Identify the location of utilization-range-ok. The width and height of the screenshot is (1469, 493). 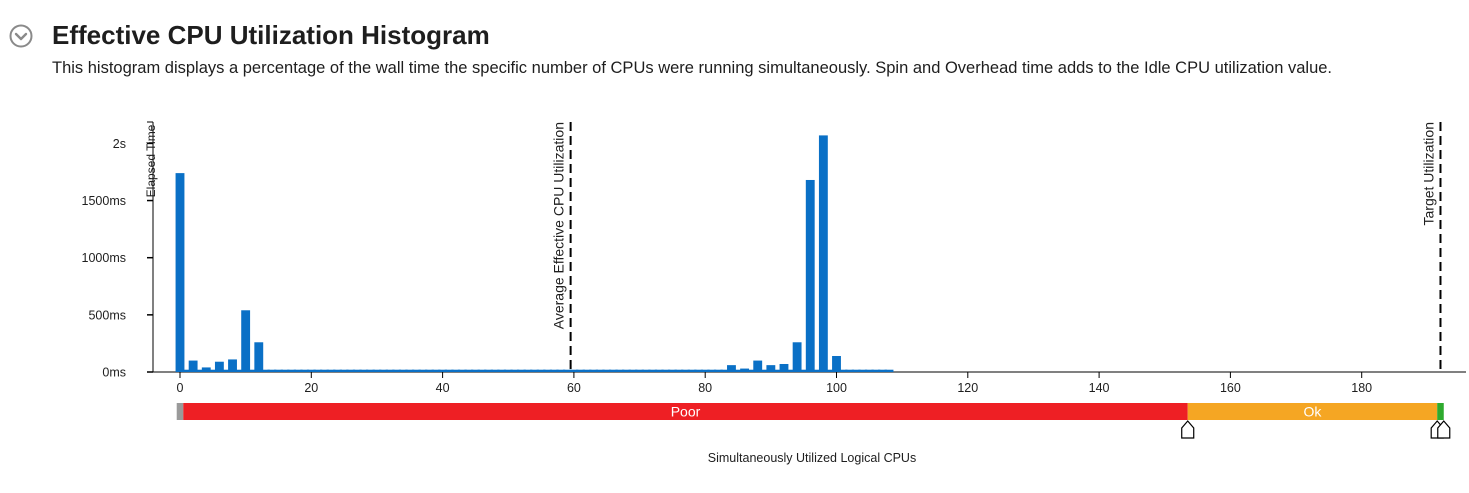
(1312, 411).